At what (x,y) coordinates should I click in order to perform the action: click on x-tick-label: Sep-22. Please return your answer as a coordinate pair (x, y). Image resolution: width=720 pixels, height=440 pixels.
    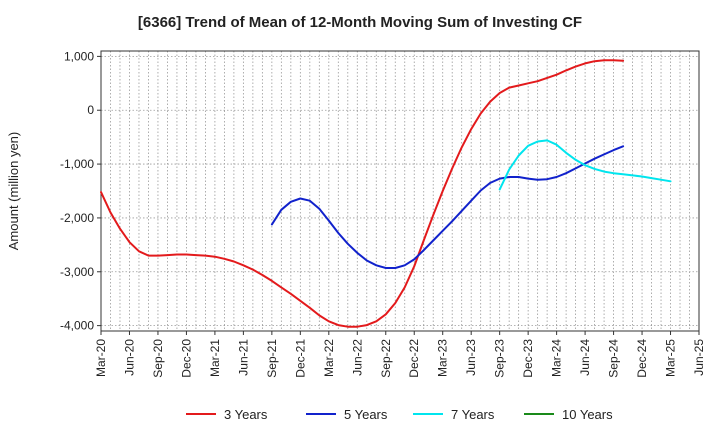
    Looking at the image, I should click on (386, 358).